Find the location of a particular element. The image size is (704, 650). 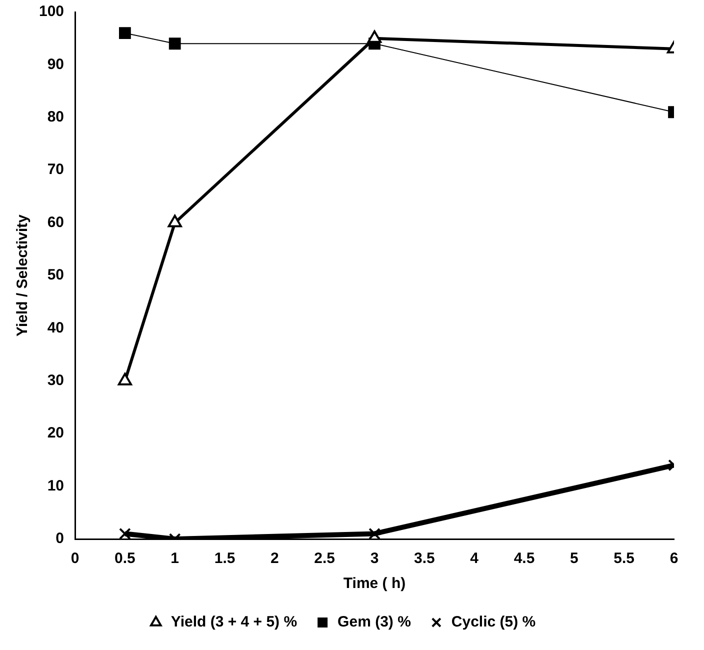

y-tick-label: 10 is located at coordinates (55, 485).